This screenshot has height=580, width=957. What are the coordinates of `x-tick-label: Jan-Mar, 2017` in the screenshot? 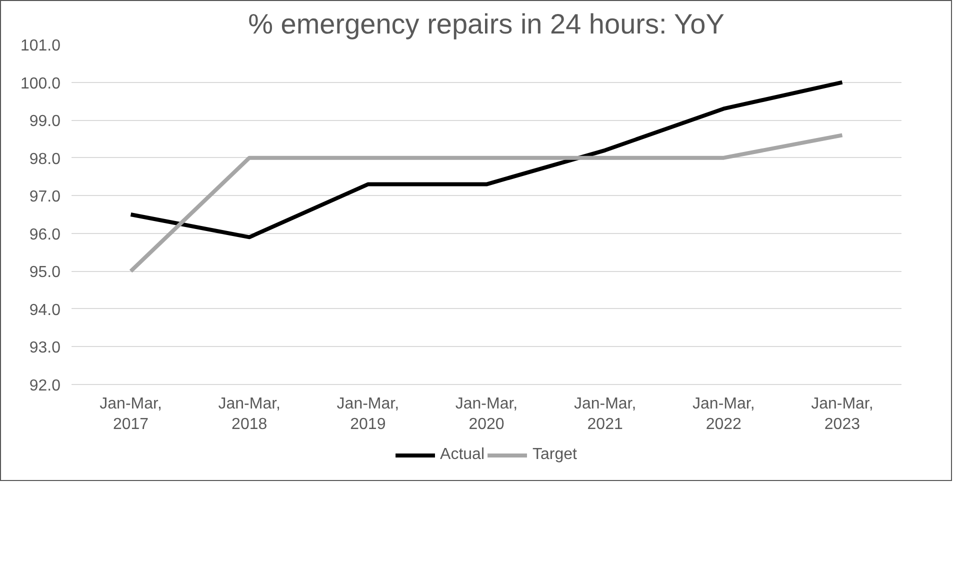 It's located at (131, 414).